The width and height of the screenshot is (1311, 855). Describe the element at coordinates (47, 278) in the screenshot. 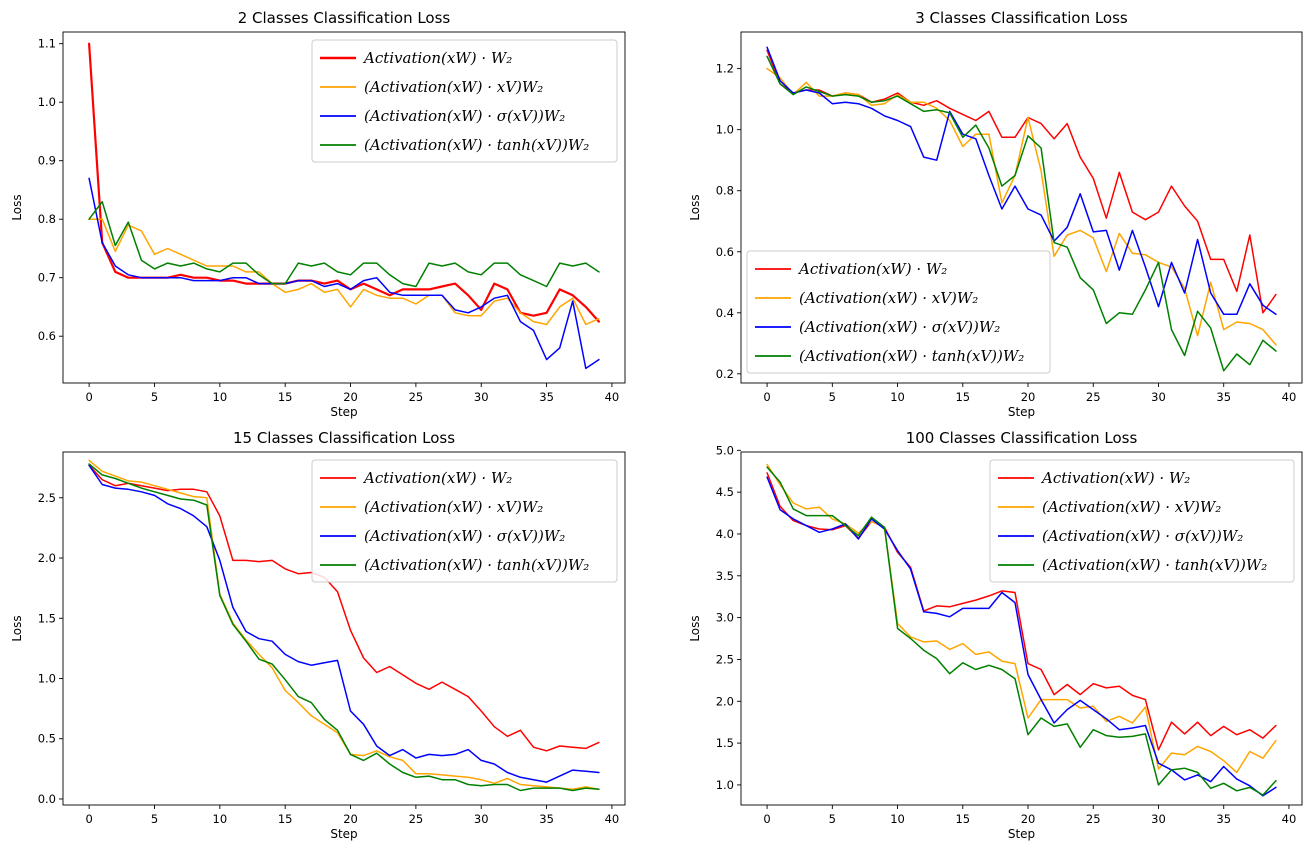

I see `y-tick-label: 0.7` at that location.